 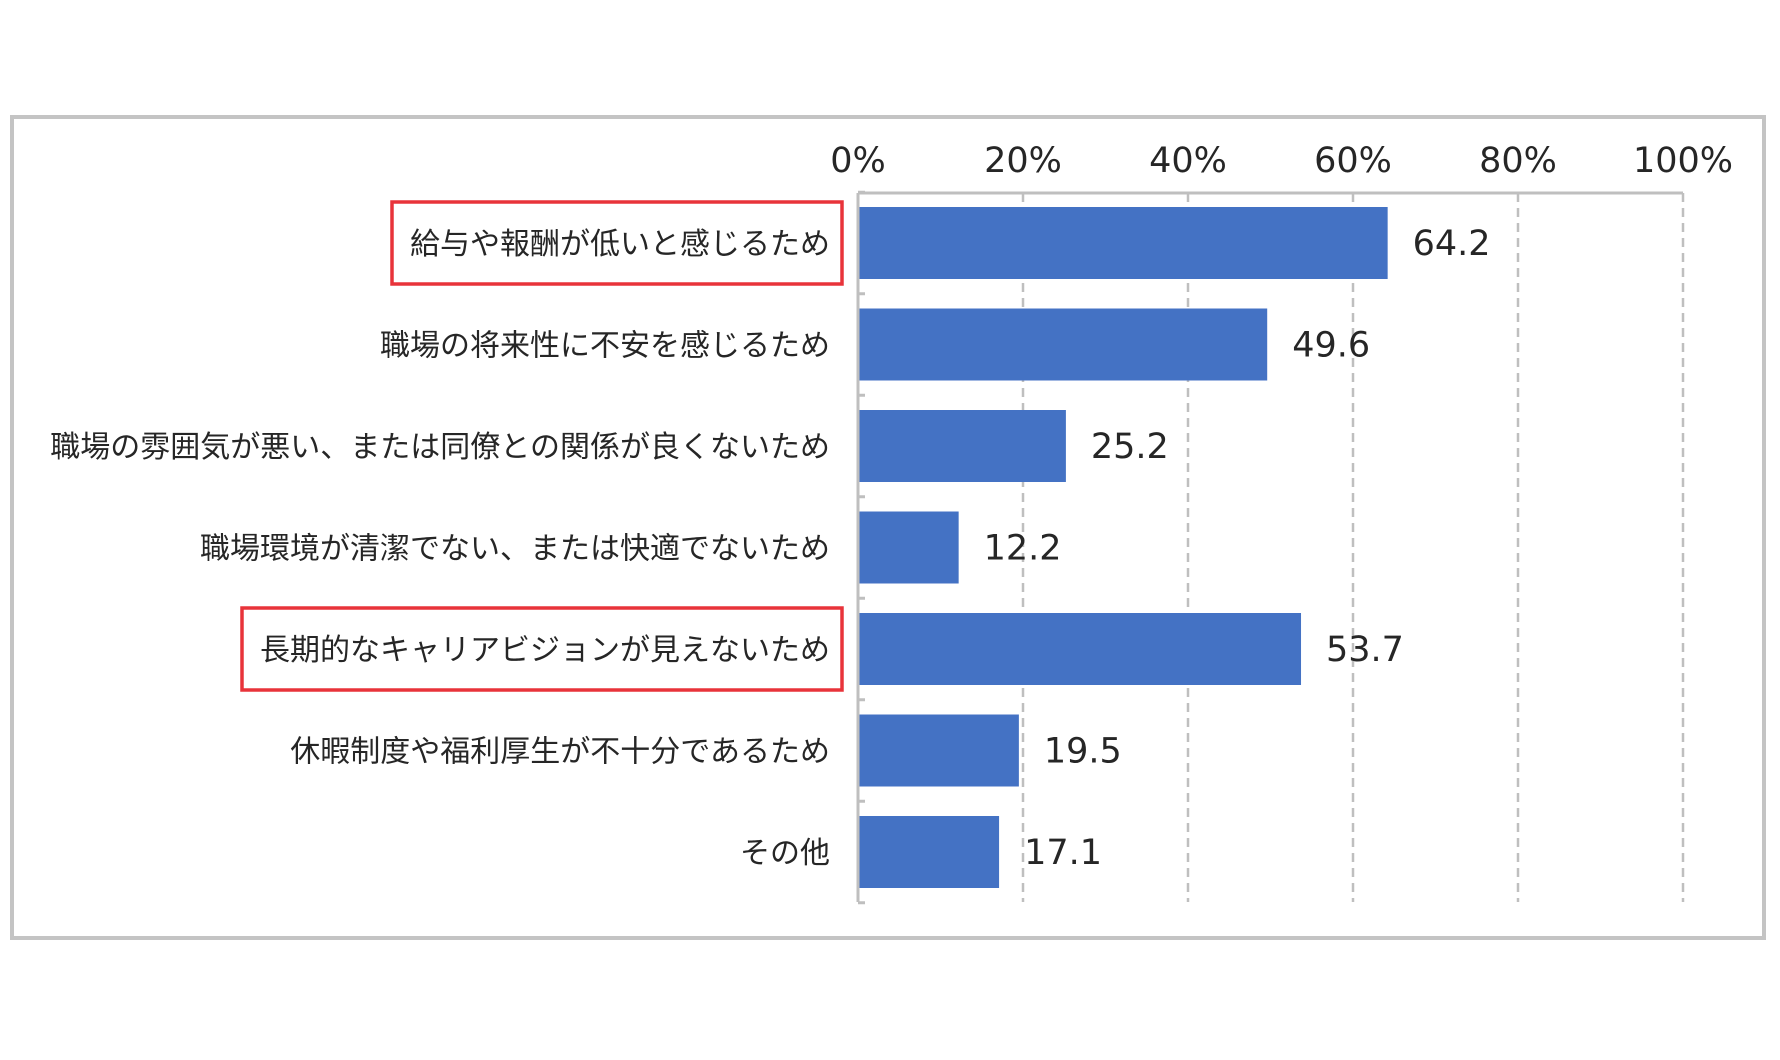 I want to click on category-label: 職場の将来性に不安を感じるため, so click(x=605, y=346).